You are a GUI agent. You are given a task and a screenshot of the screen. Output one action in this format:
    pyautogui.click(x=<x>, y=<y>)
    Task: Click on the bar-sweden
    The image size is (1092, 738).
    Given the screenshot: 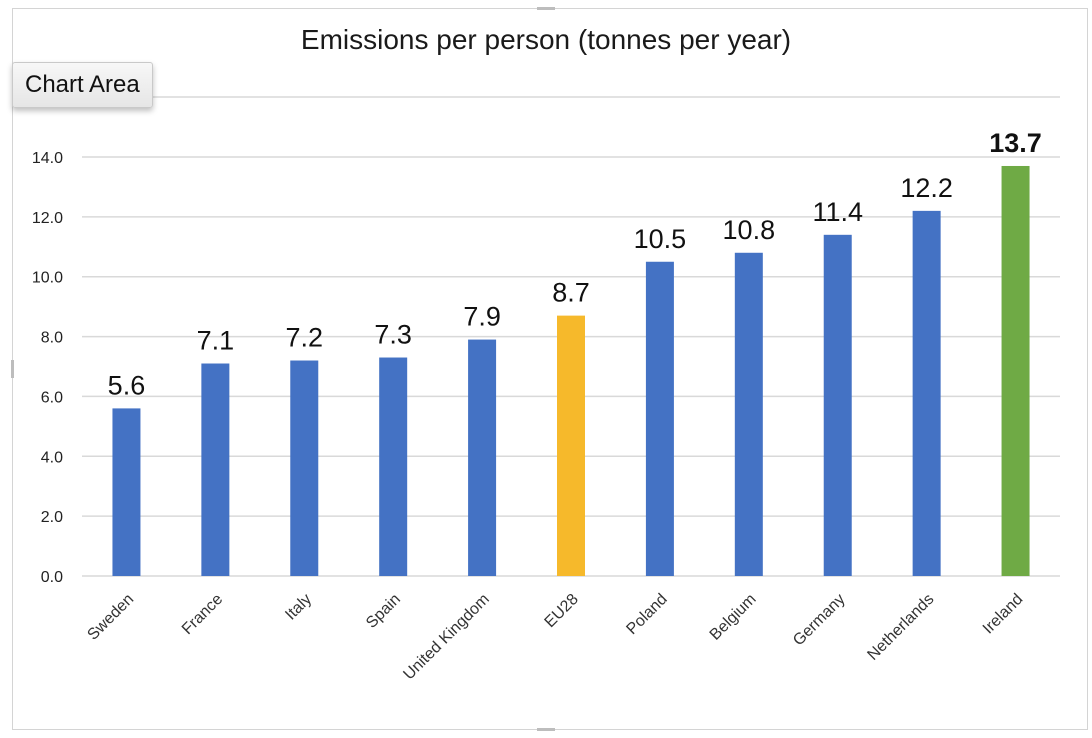 What is the action you would take?
    pyautogui.click(x=126, y=492)
    